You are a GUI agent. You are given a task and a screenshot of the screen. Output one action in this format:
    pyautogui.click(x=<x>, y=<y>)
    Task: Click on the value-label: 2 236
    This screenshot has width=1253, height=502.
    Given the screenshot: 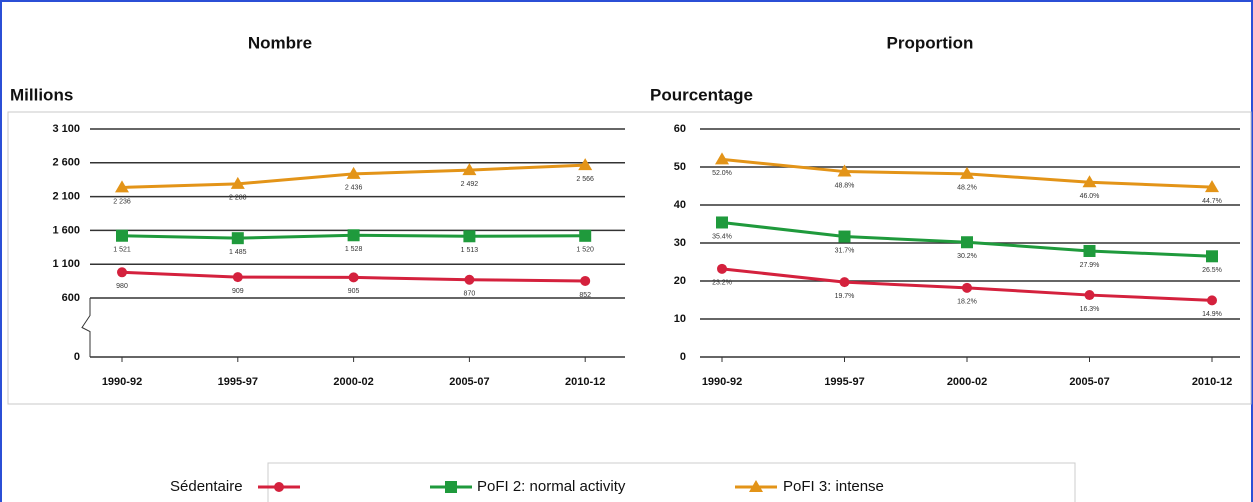 What is the action you would take?
    pyautogui.click(x=122, y=201)
    